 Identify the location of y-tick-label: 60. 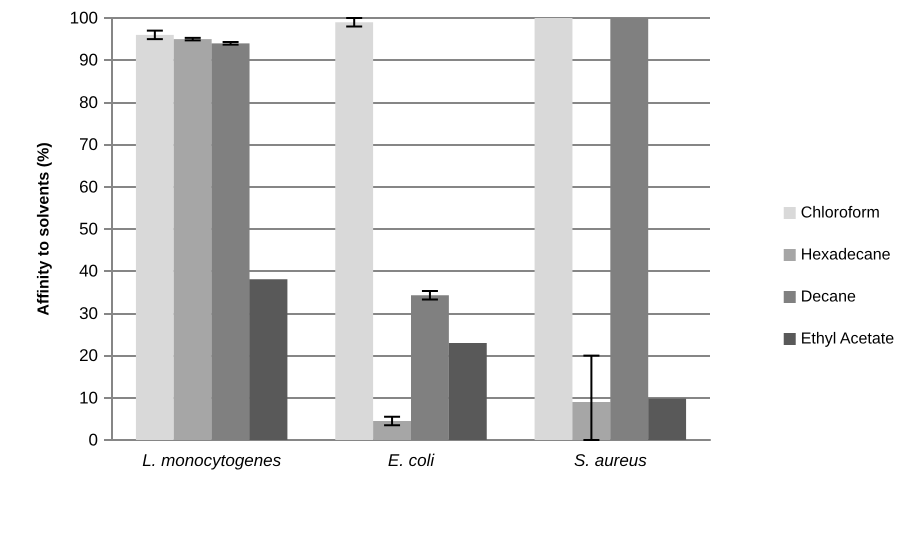
(88, 186).